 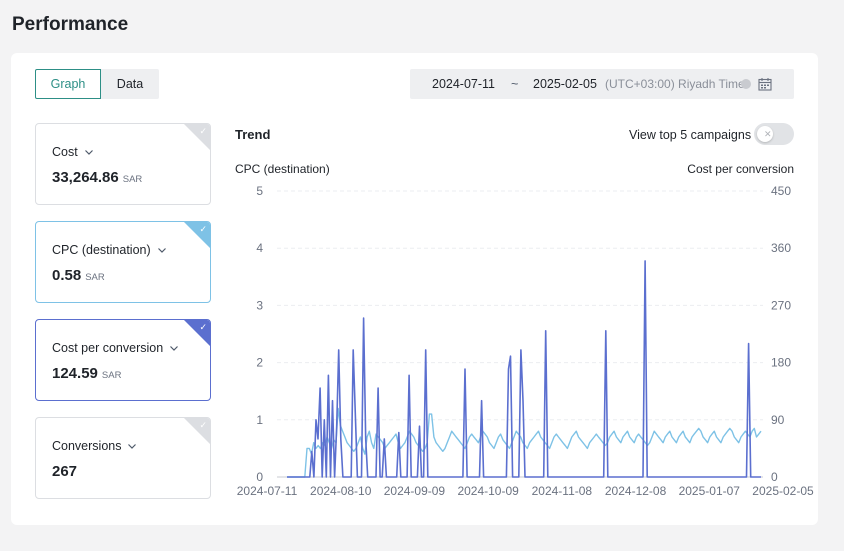 What do you see at coordinates (740, 169) in the screenshot?
I see `y-axis-right-title: Cost per conversion` at bounding box center [740, 169].